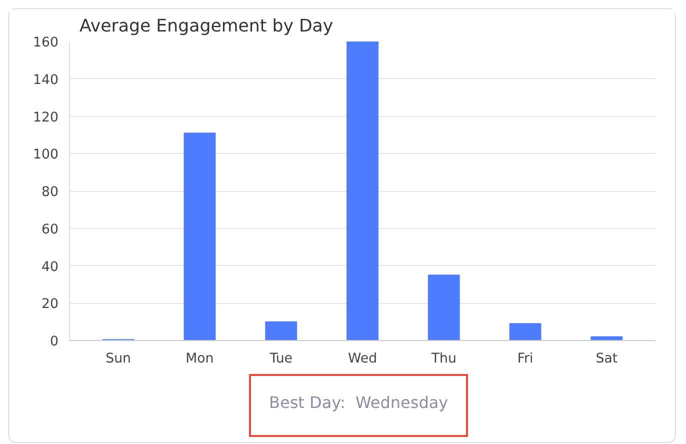 This screenshot has width=686, height=444. Describe the element at coordinates (358, 403) in the screenshot. I see `text: Best Day: Wednesday` at that location.